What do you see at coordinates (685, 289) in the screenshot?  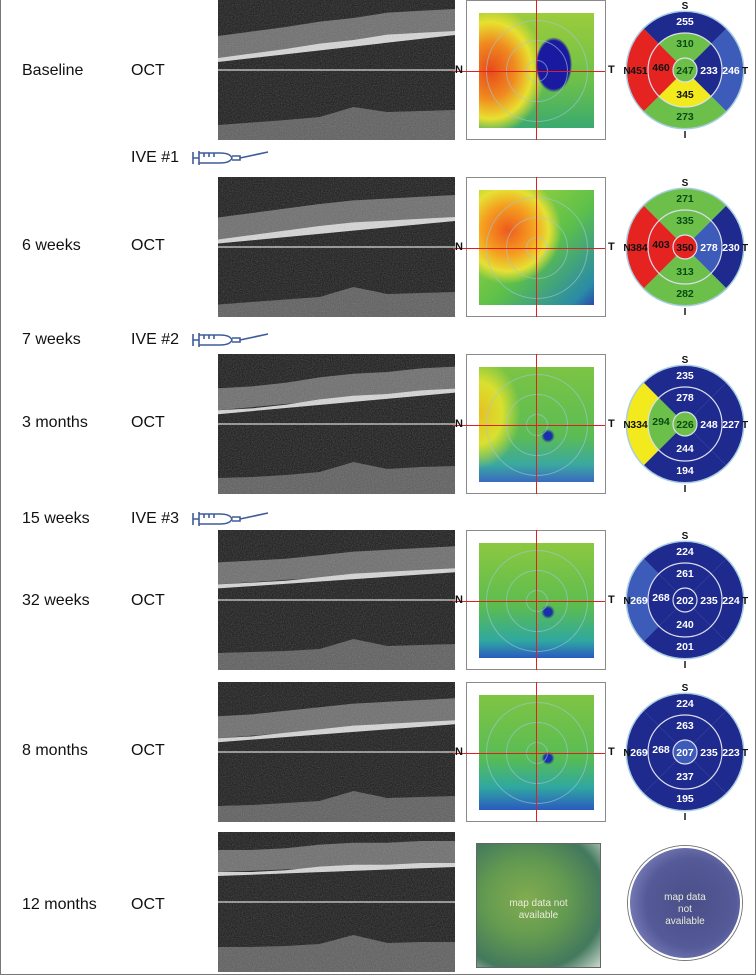 I see `outer-I-sector` at bounding box center [685, 289].